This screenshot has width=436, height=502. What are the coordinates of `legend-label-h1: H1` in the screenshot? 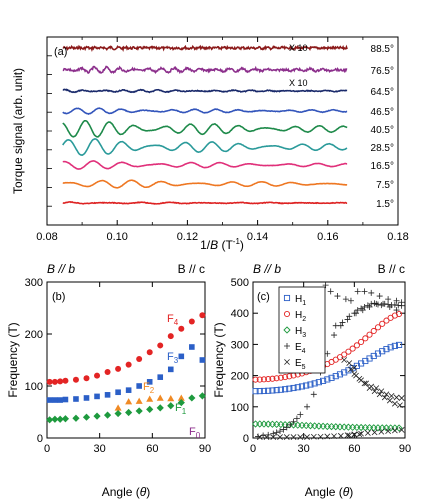 It's located at (300, 300).